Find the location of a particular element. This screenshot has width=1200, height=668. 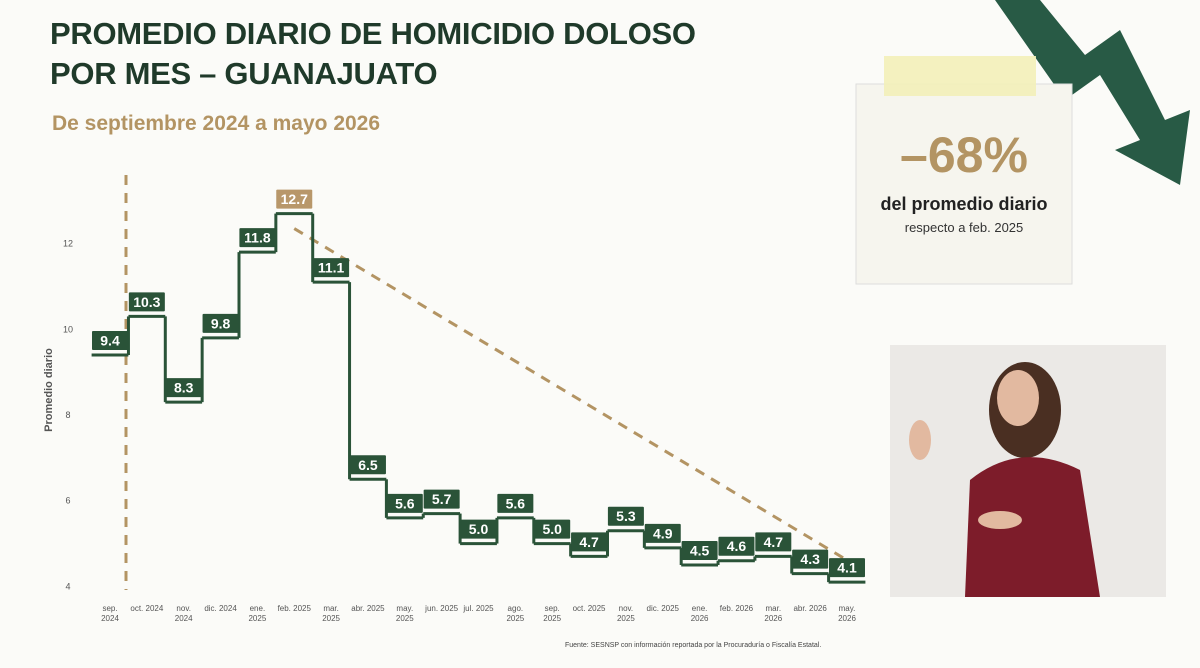

value-label: 4.6 is located at coordinates (737, 546).